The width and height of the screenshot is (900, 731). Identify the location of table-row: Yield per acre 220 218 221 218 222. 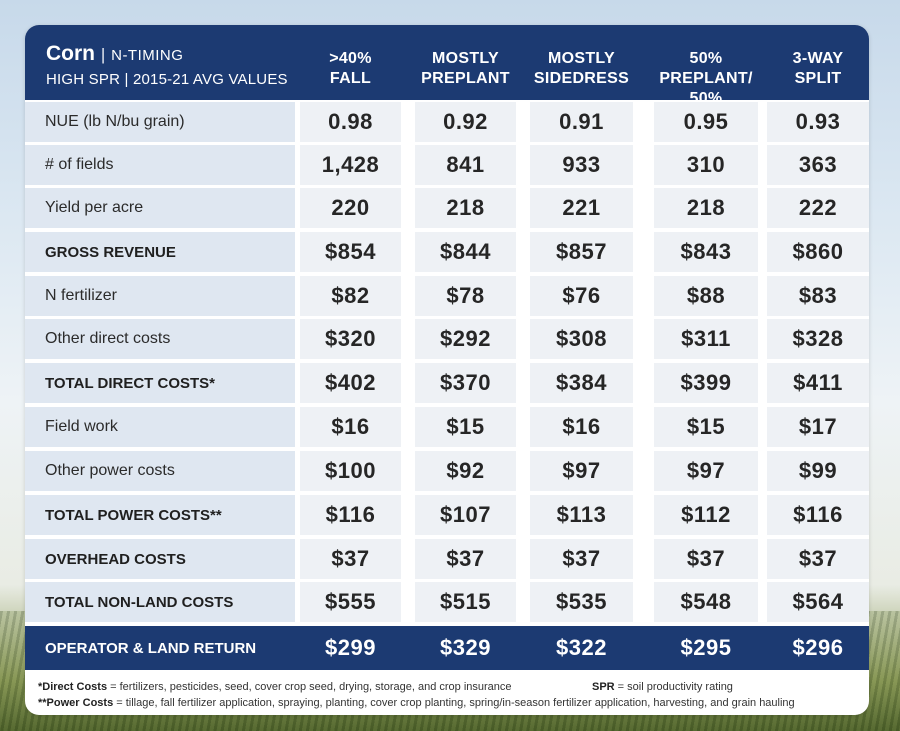
(447, 208).